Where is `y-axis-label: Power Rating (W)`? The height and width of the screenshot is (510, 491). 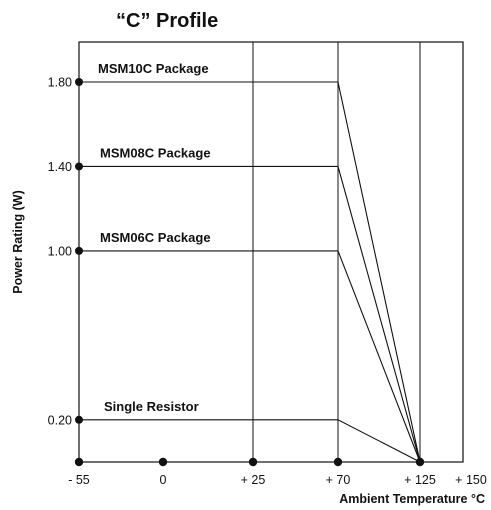 y-axis-label: Power Rating (W) is located at coordinates (18, 241).